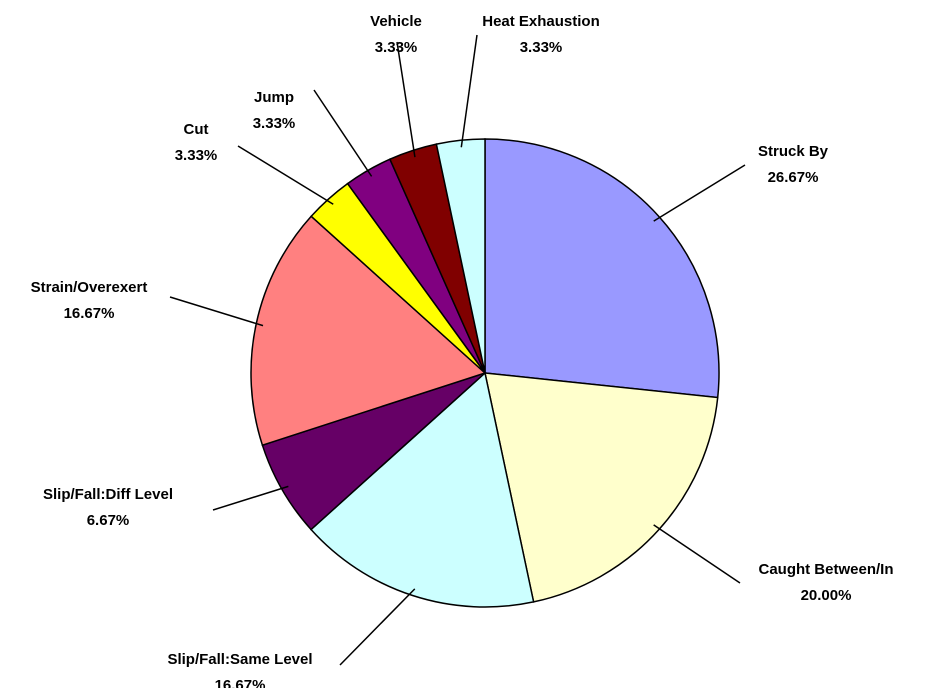 The height and width of the screenshot is (688, 927). Describe the element at coordinates (793, 177) in the screenshot. I see `slice-value-label: 26.67%` at that location.